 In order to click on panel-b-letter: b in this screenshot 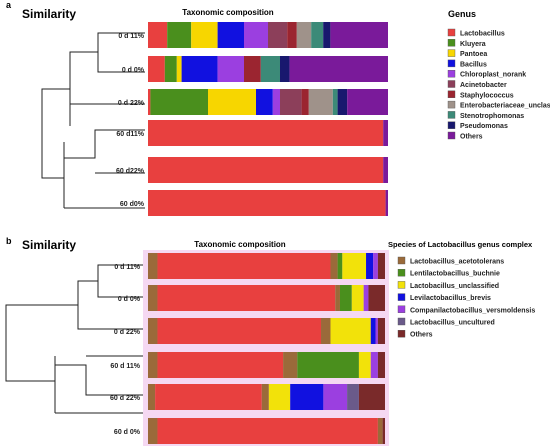, I will do `click(9, 241)`.